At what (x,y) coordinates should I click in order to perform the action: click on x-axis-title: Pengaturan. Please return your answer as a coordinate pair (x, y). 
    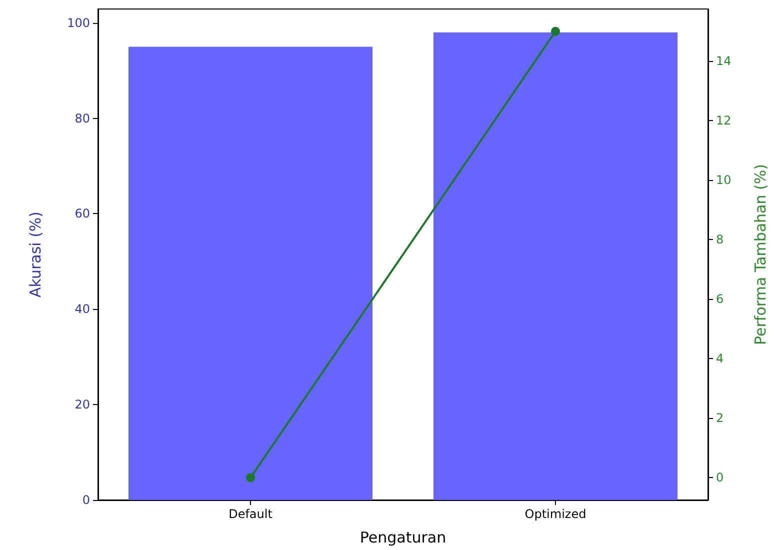
    Looking at the image, I should click on (403, 537).